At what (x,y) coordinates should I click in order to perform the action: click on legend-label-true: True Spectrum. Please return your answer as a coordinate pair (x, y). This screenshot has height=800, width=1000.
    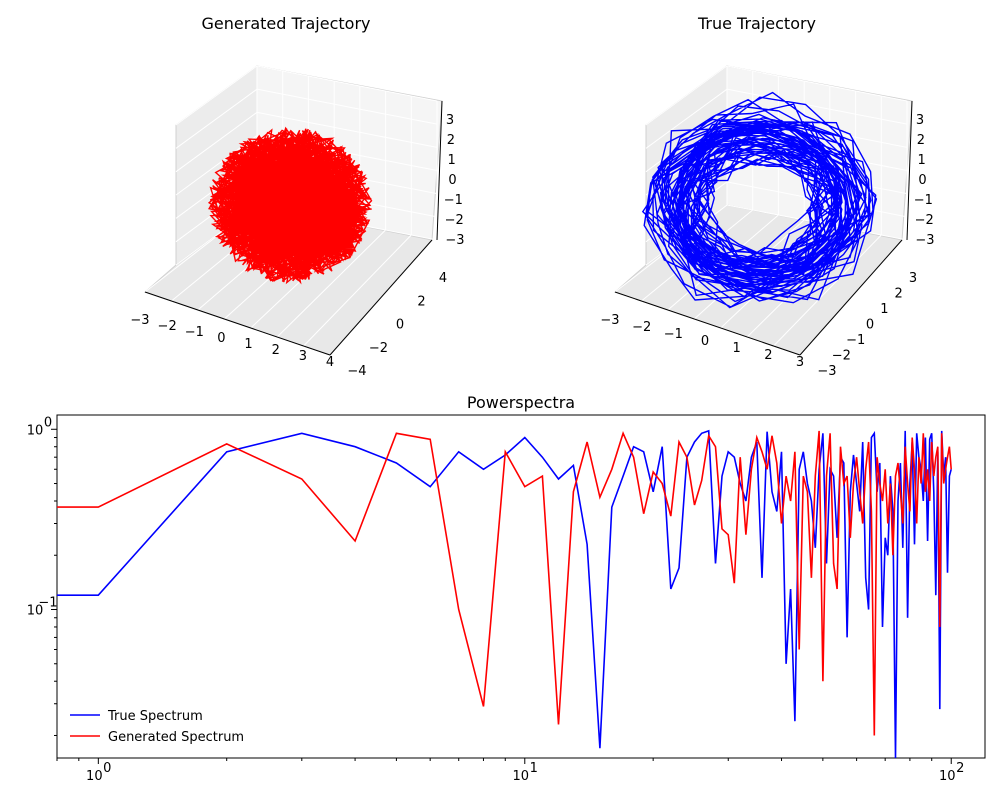
    Looking at the image, I should click on (155, 716).